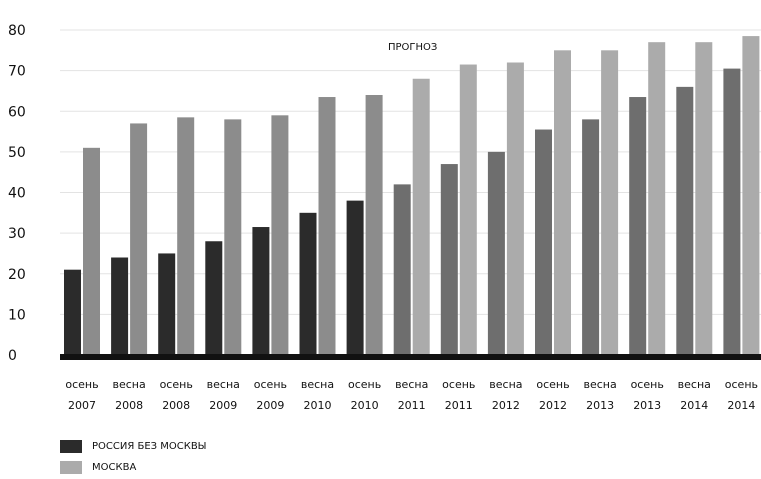 The width and height of the screenshot is (761, 479). I want to click on legend-swatch-moscow, so click(71, 467).